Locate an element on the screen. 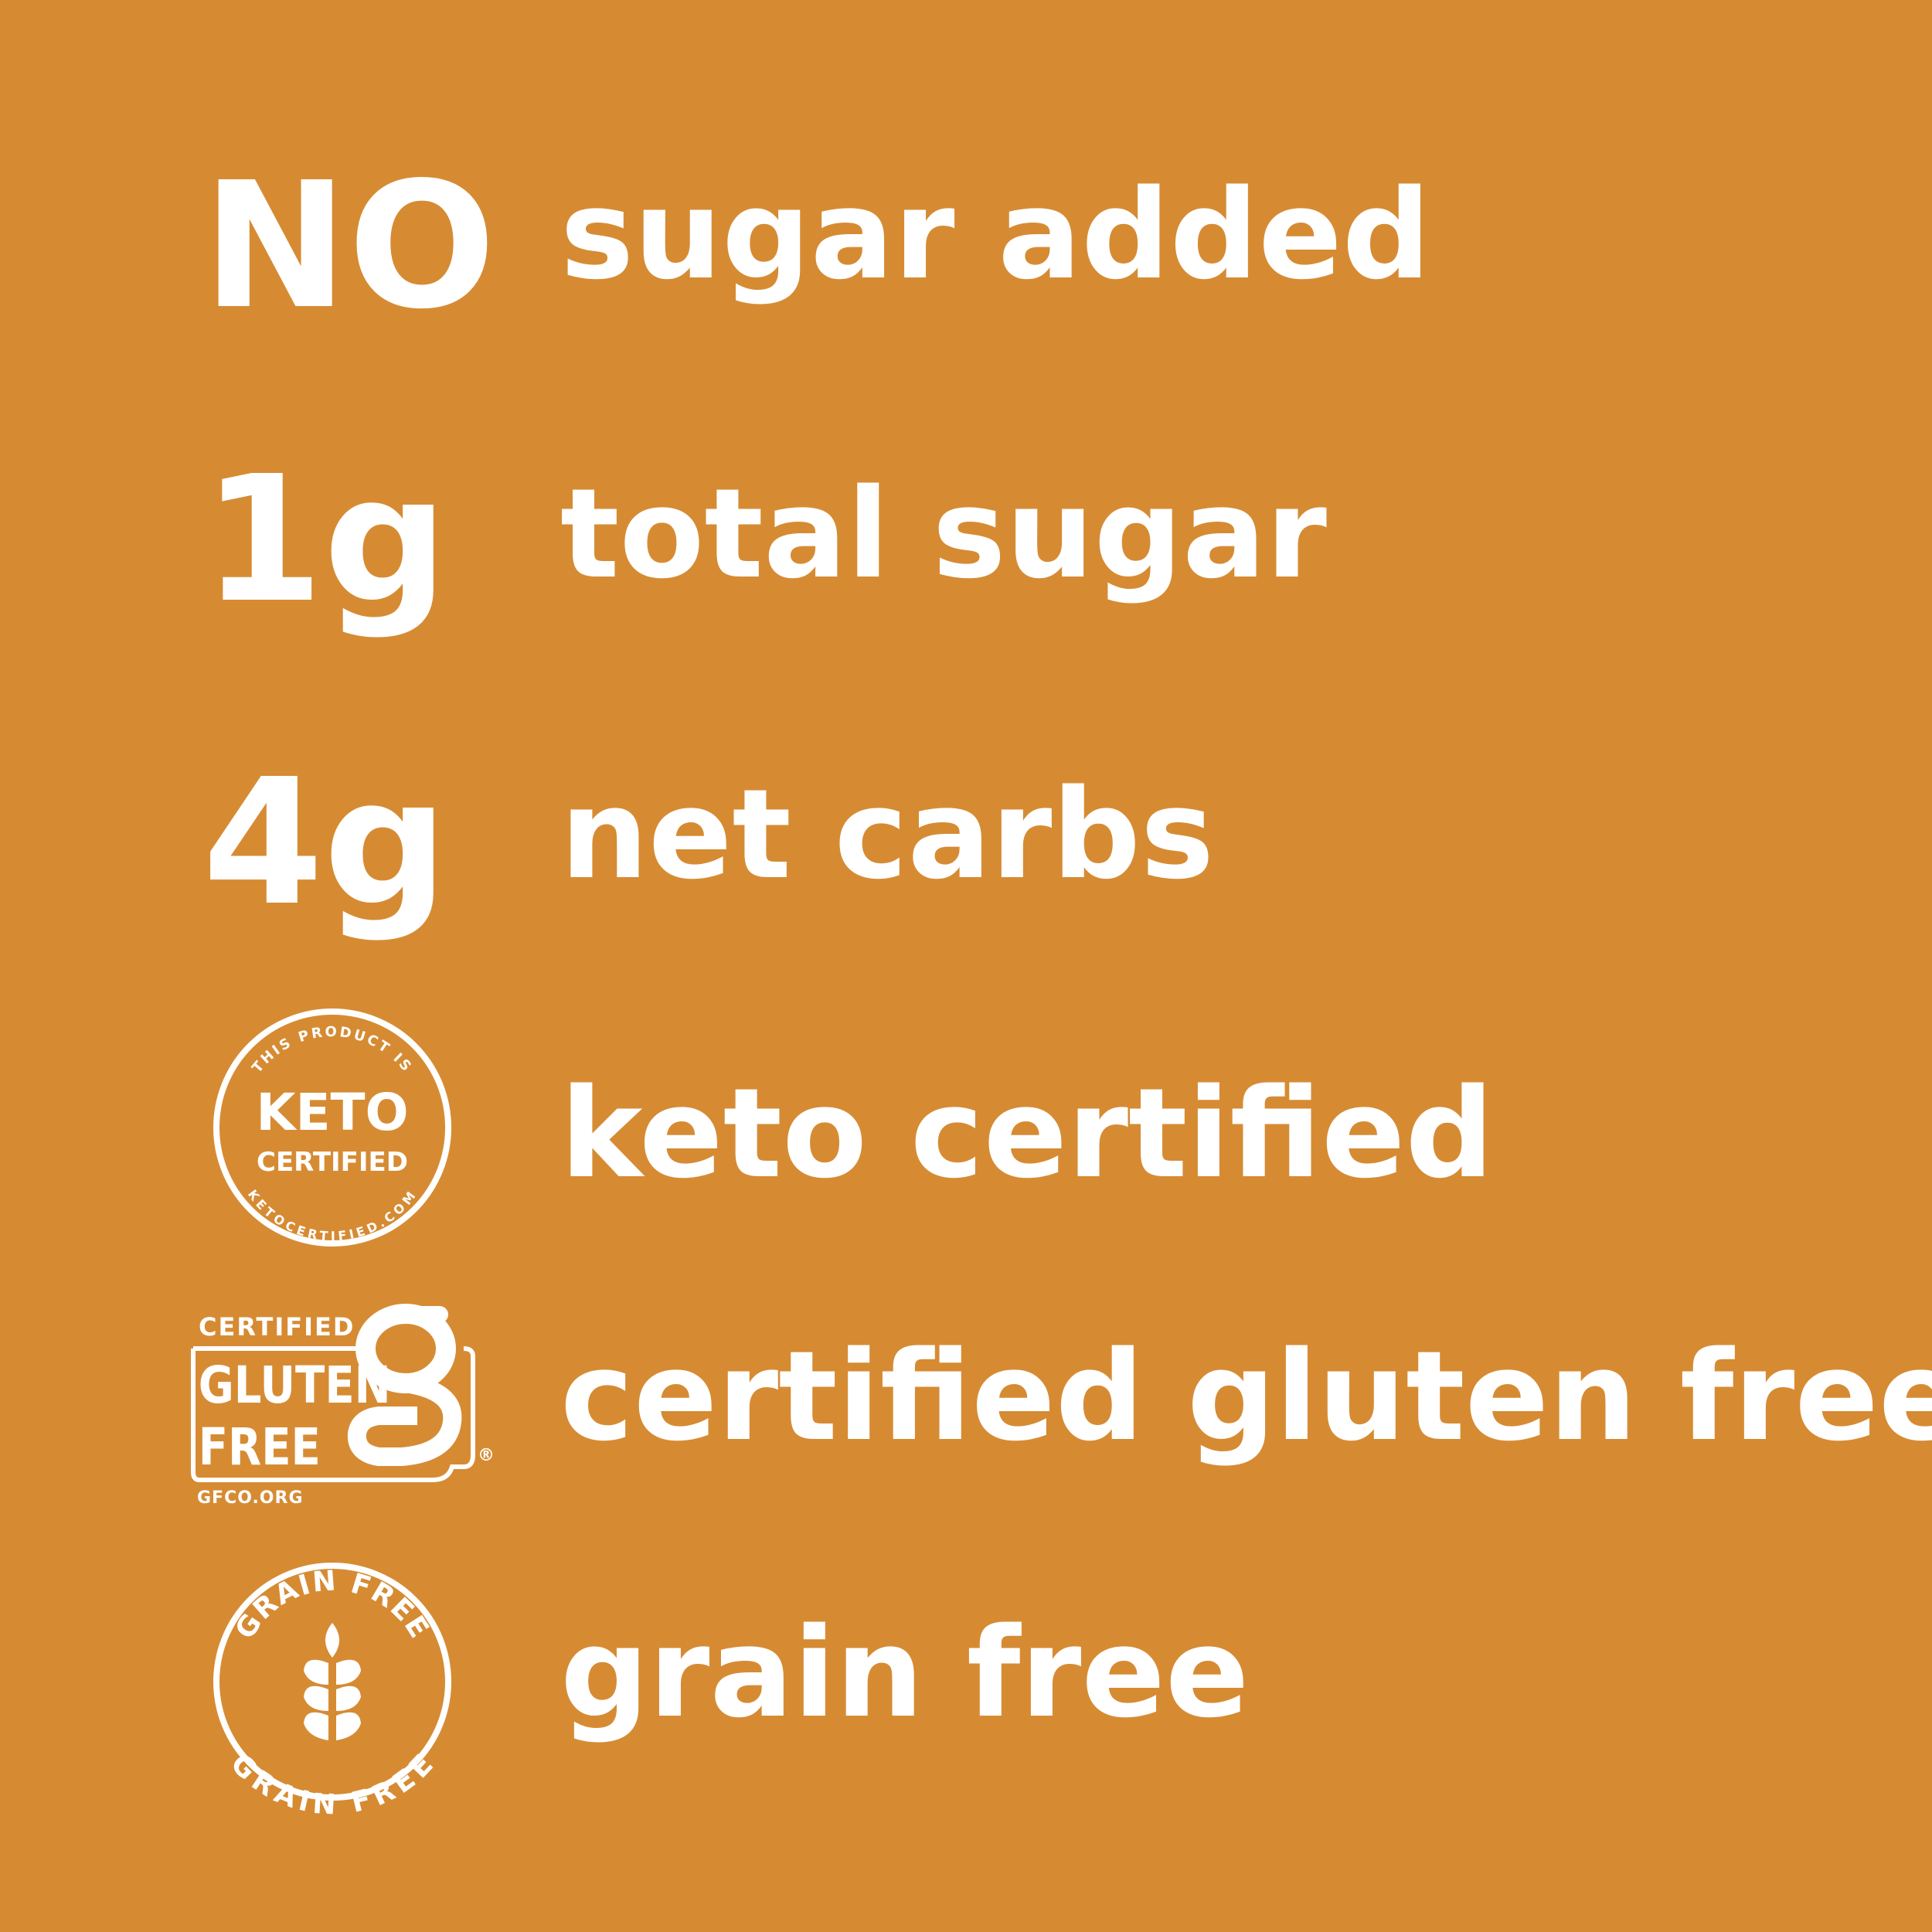 The height and width of the screenshot is (1932, 1932). claim-grain-free: grain free is located at coordinates (905, 1672).